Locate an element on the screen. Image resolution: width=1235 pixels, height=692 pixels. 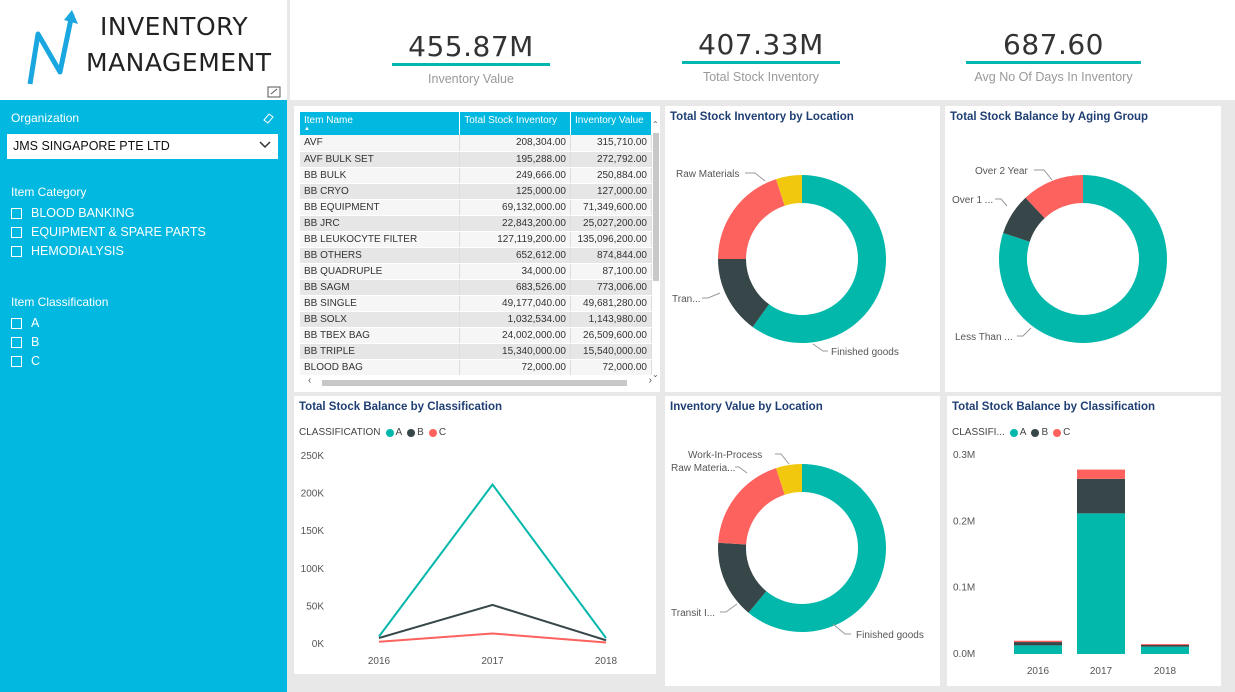
vertical-scrollbar: ⌃ ⌄ is located at coordinates (656, 249).